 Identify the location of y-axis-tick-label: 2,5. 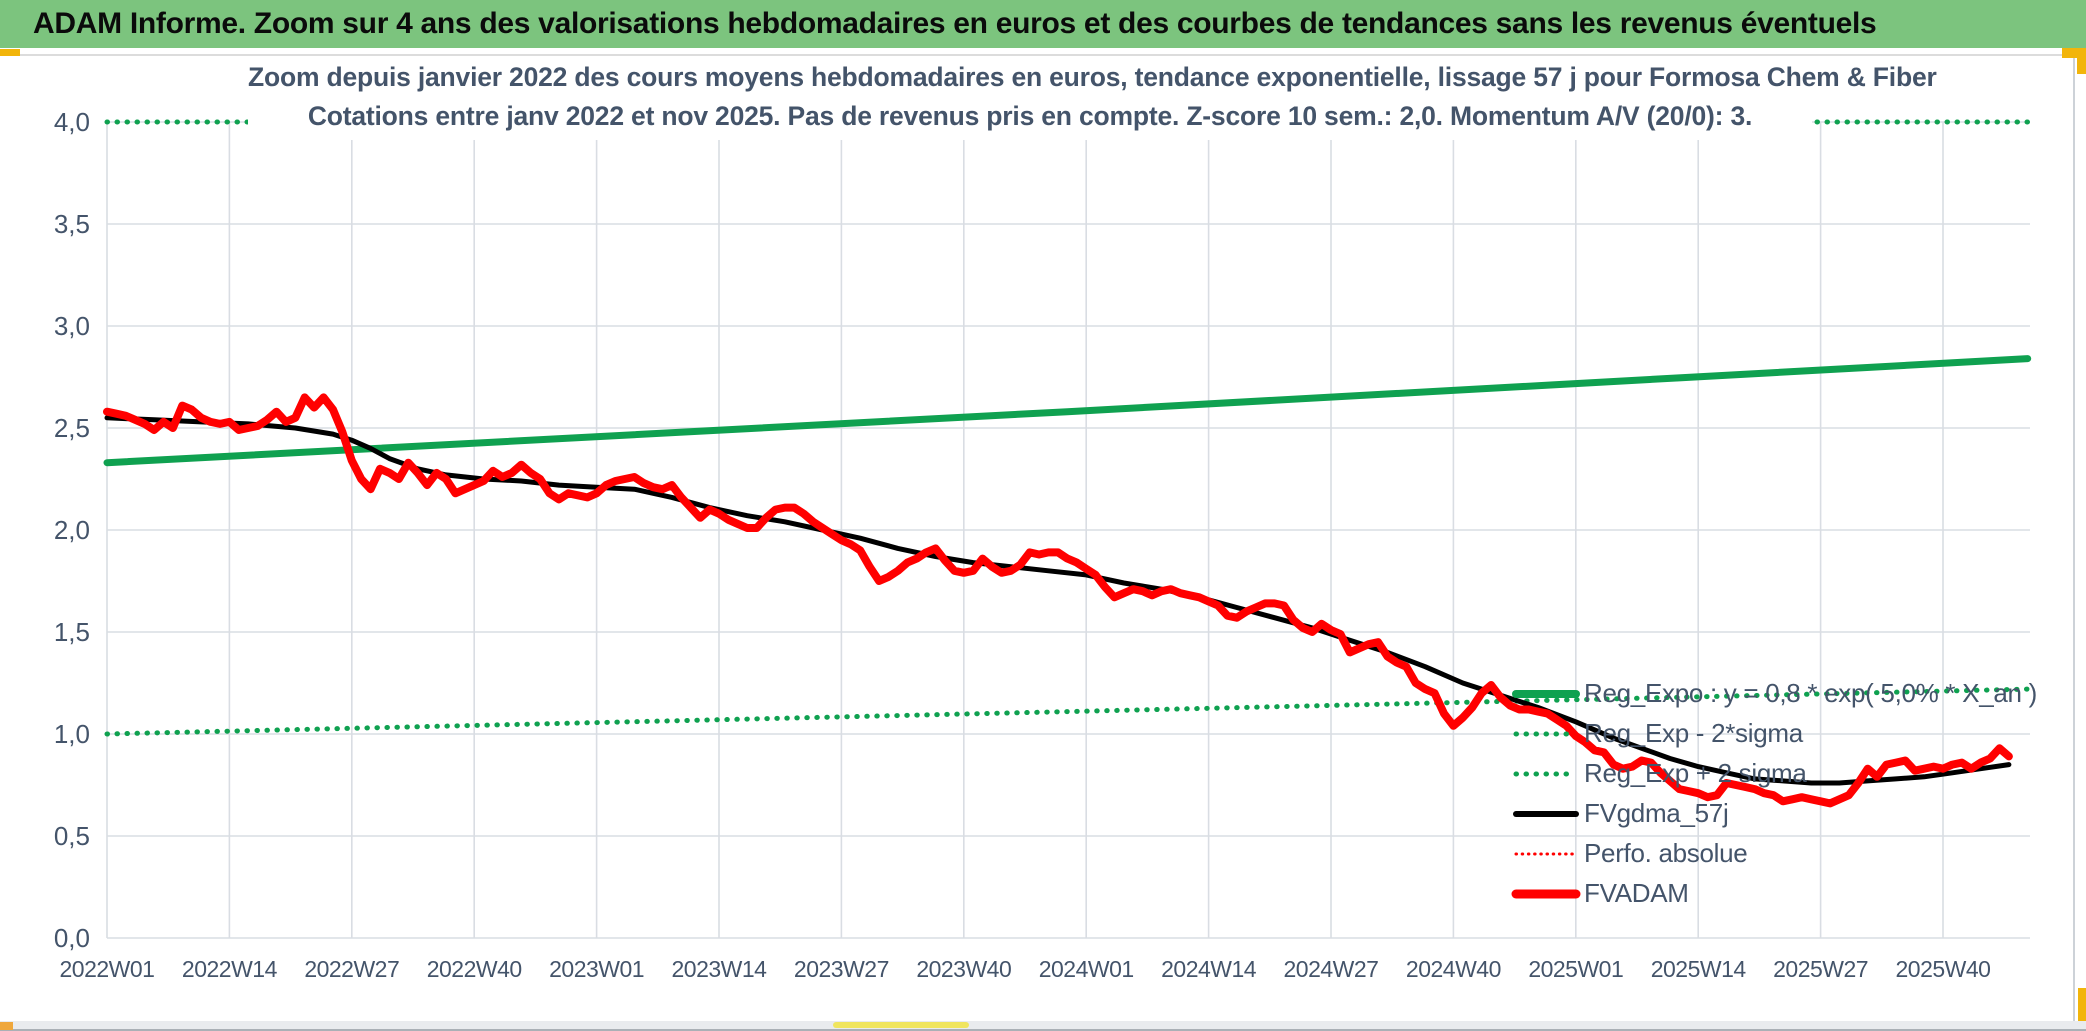
(71, 428).